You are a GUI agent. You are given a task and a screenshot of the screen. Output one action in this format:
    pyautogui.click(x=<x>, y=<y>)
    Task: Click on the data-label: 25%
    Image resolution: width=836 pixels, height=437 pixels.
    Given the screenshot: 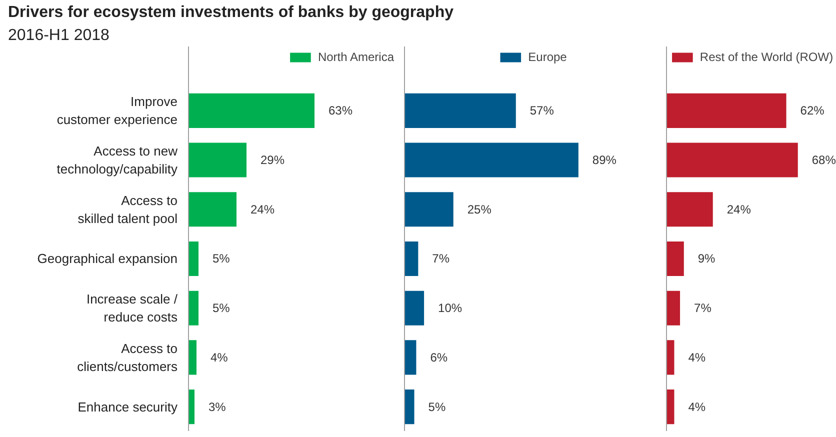 What is the action you would take?
    pyautogui.click(x=479, y=209)
    